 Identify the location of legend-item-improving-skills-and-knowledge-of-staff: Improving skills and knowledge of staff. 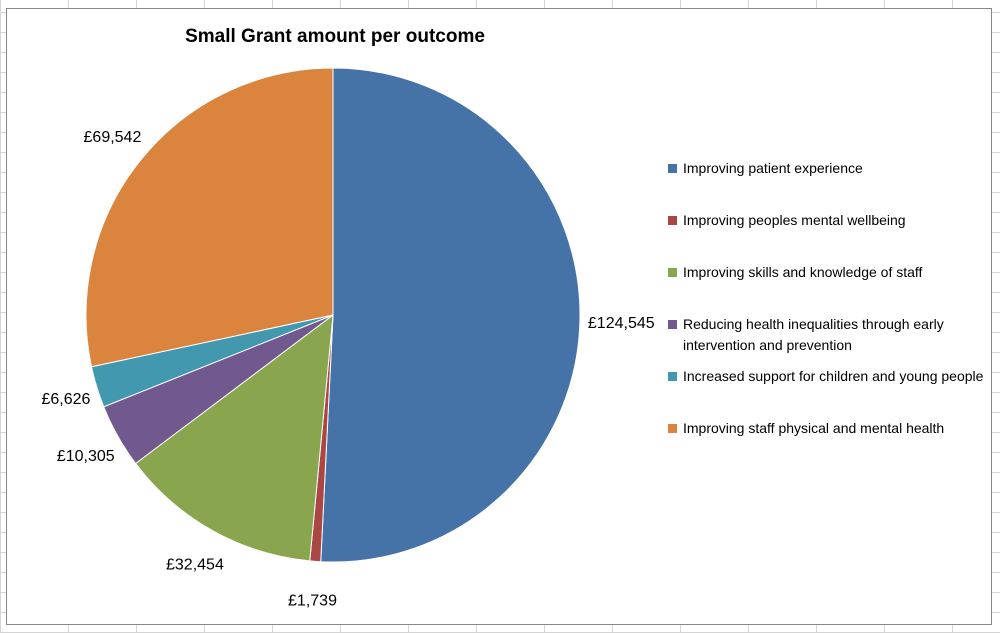
(827, 272).